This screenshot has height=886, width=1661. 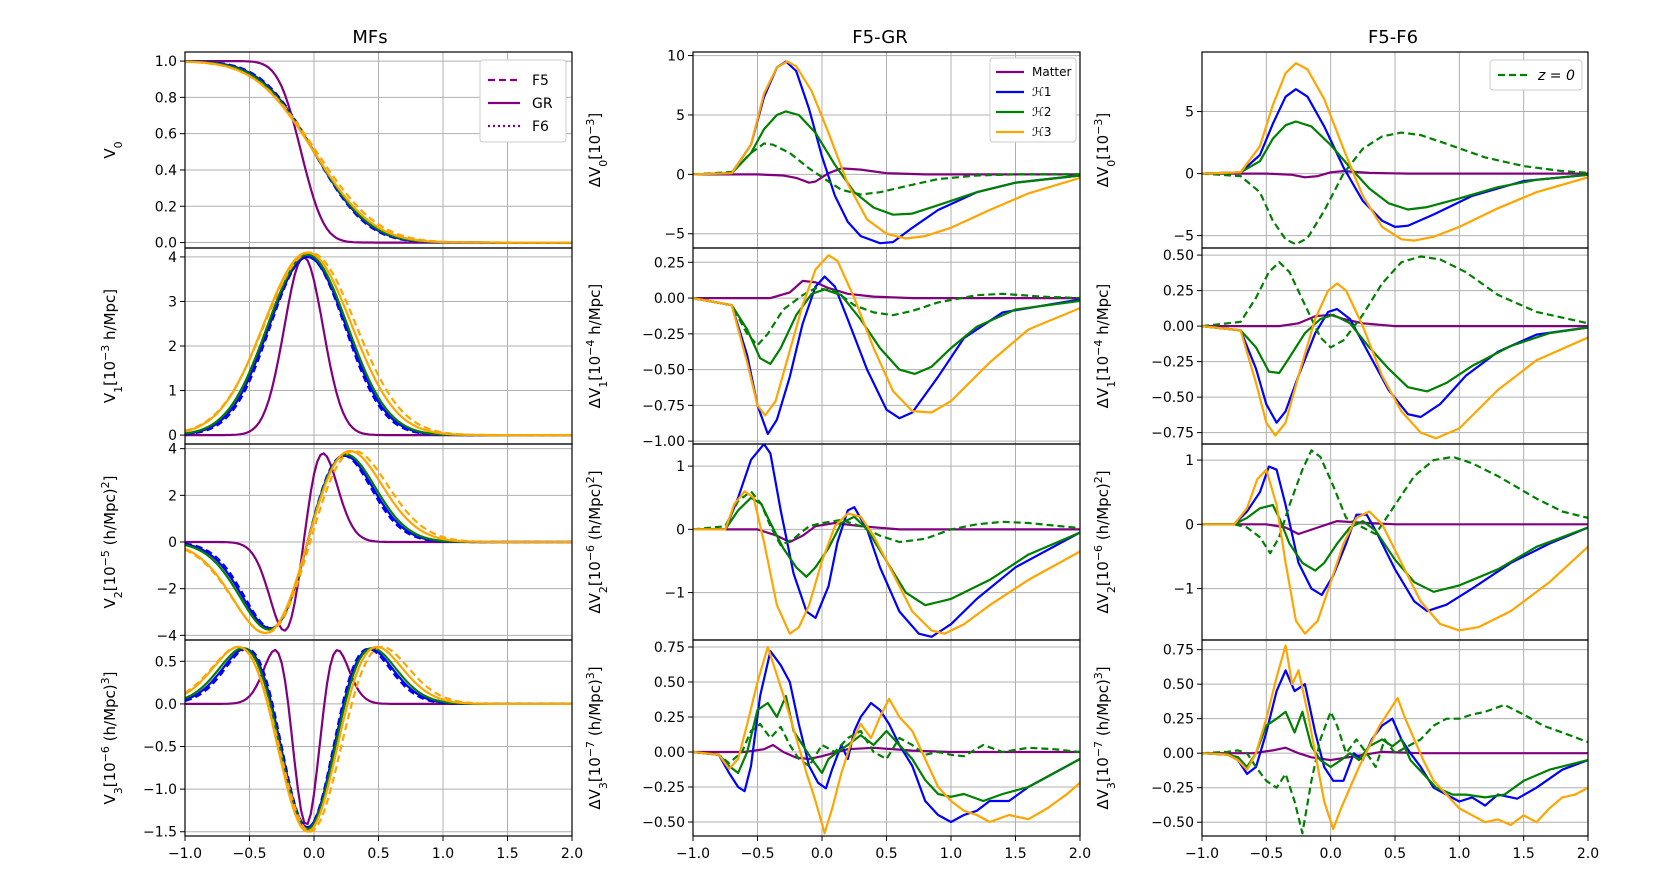 I want to click on y-tick-label: −0.75, so click(x=663, y=406).